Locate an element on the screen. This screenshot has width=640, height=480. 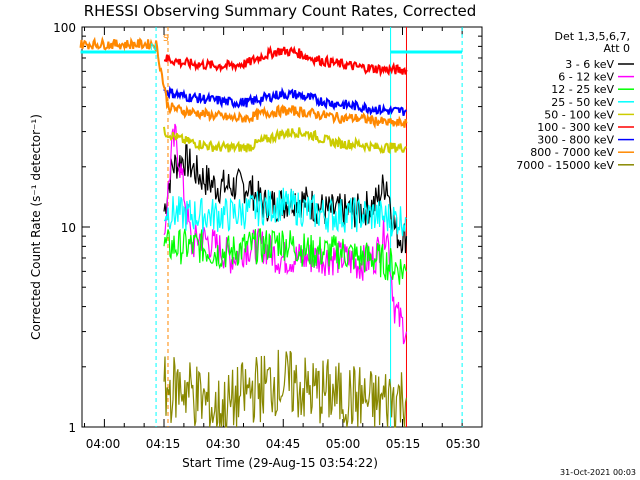
legend-header-line1: Det 1,3,5,6,7, is located at coordinates (592, 36).